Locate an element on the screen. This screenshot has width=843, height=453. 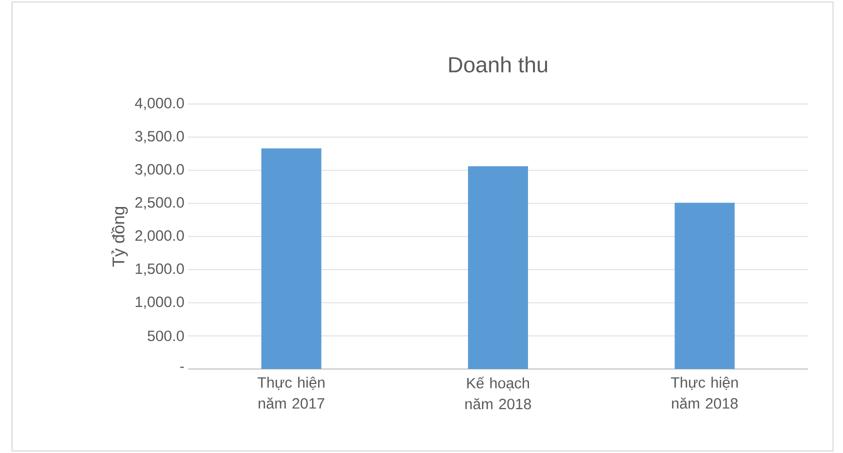
y-tick-label: 3,500.0 is located at coordinates (159, 137).